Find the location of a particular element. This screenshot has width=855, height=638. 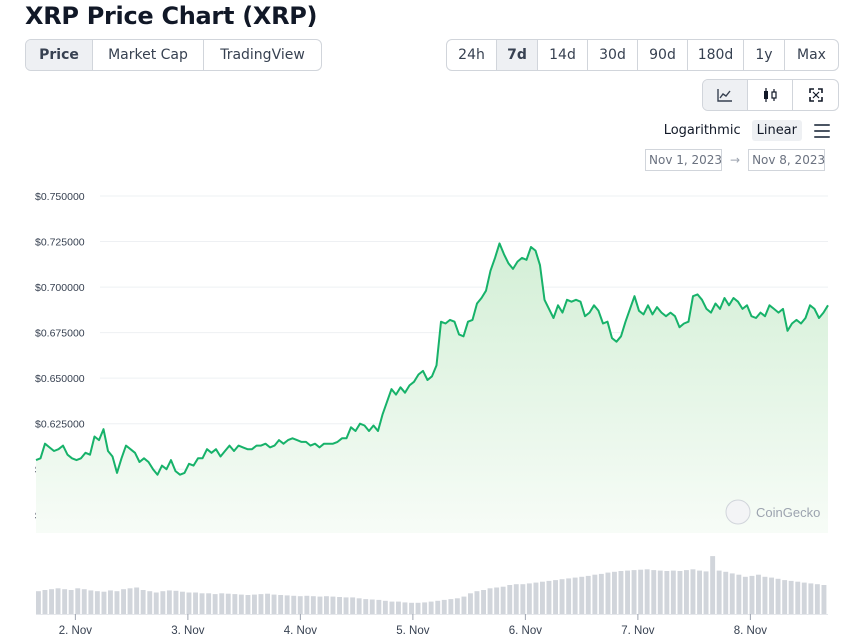

date-from-input: Nov 1, 2023 is located at coordinates (683, 160).